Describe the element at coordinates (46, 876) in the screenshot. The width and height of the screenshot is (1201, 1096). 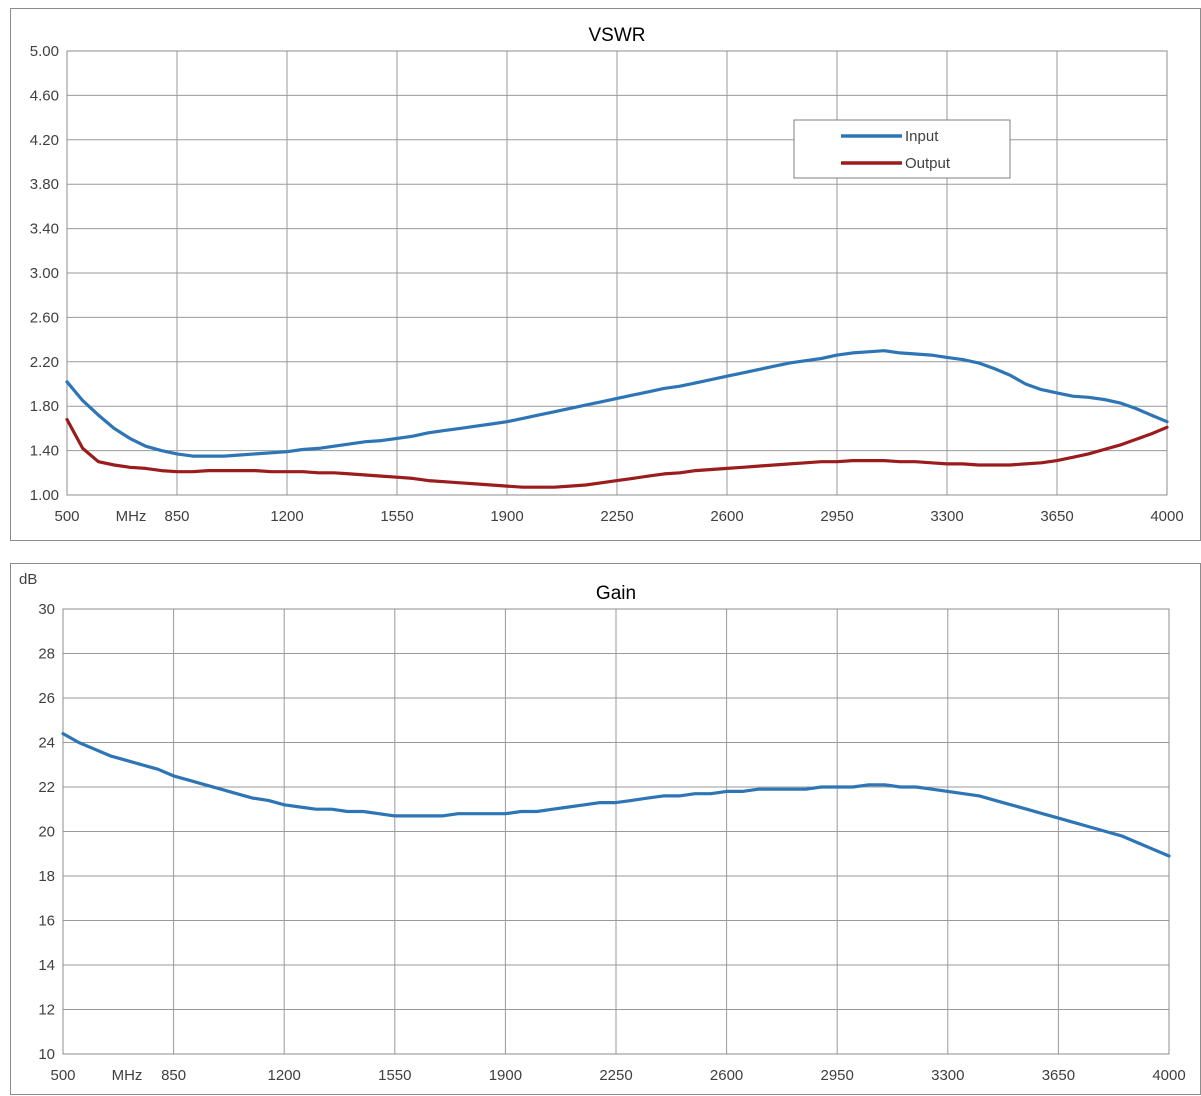
I see `y-tick-label: 18` at that location.